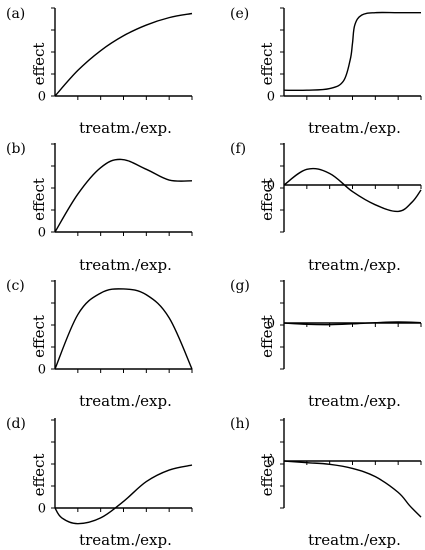  What do you see at coordinates (15, 14) in the screenshot?
I see `panel-label: (a)` at bounding box center [15, 14].